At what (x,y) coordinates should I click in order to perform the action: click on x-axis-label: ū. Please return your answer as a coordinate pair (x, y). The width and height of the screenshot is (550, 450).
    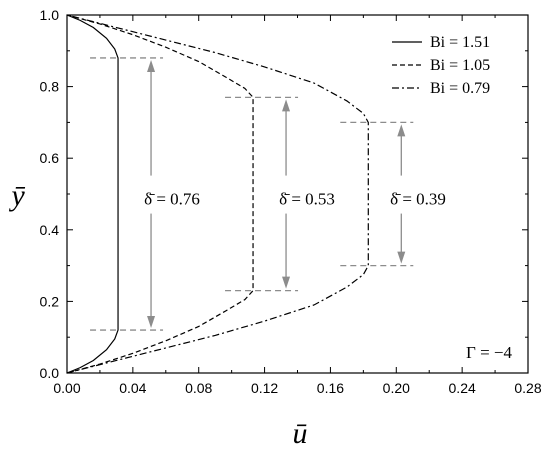
    Looking at the image, I should click on (300, 433).